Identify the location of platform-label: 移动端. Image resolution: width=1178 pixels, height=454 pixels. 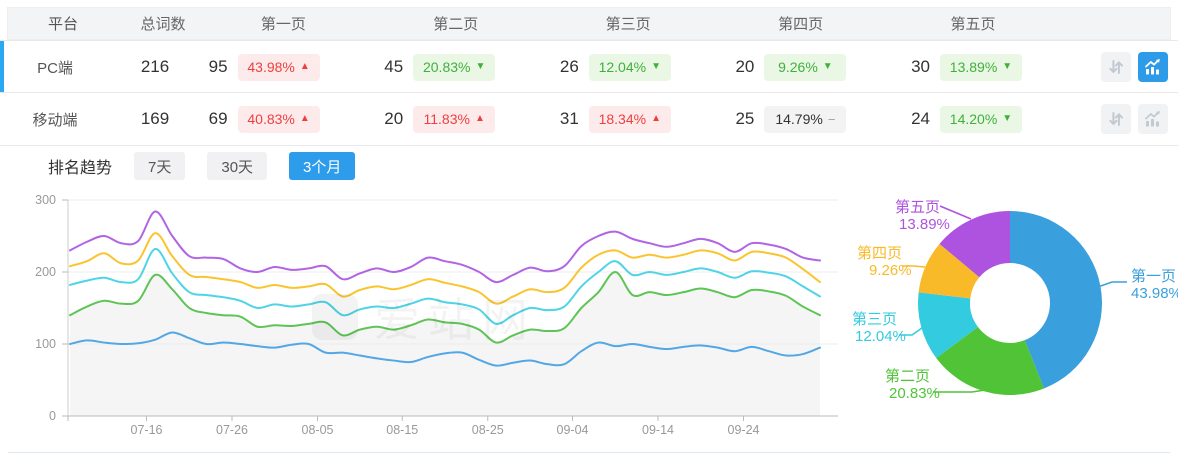
(55, 120).